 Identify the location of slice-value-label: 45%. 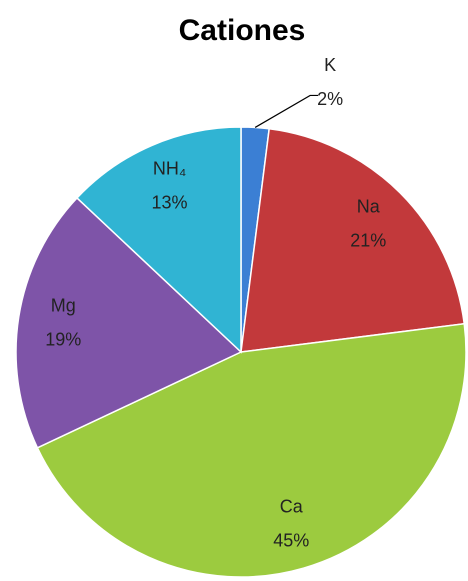
(291, 541).